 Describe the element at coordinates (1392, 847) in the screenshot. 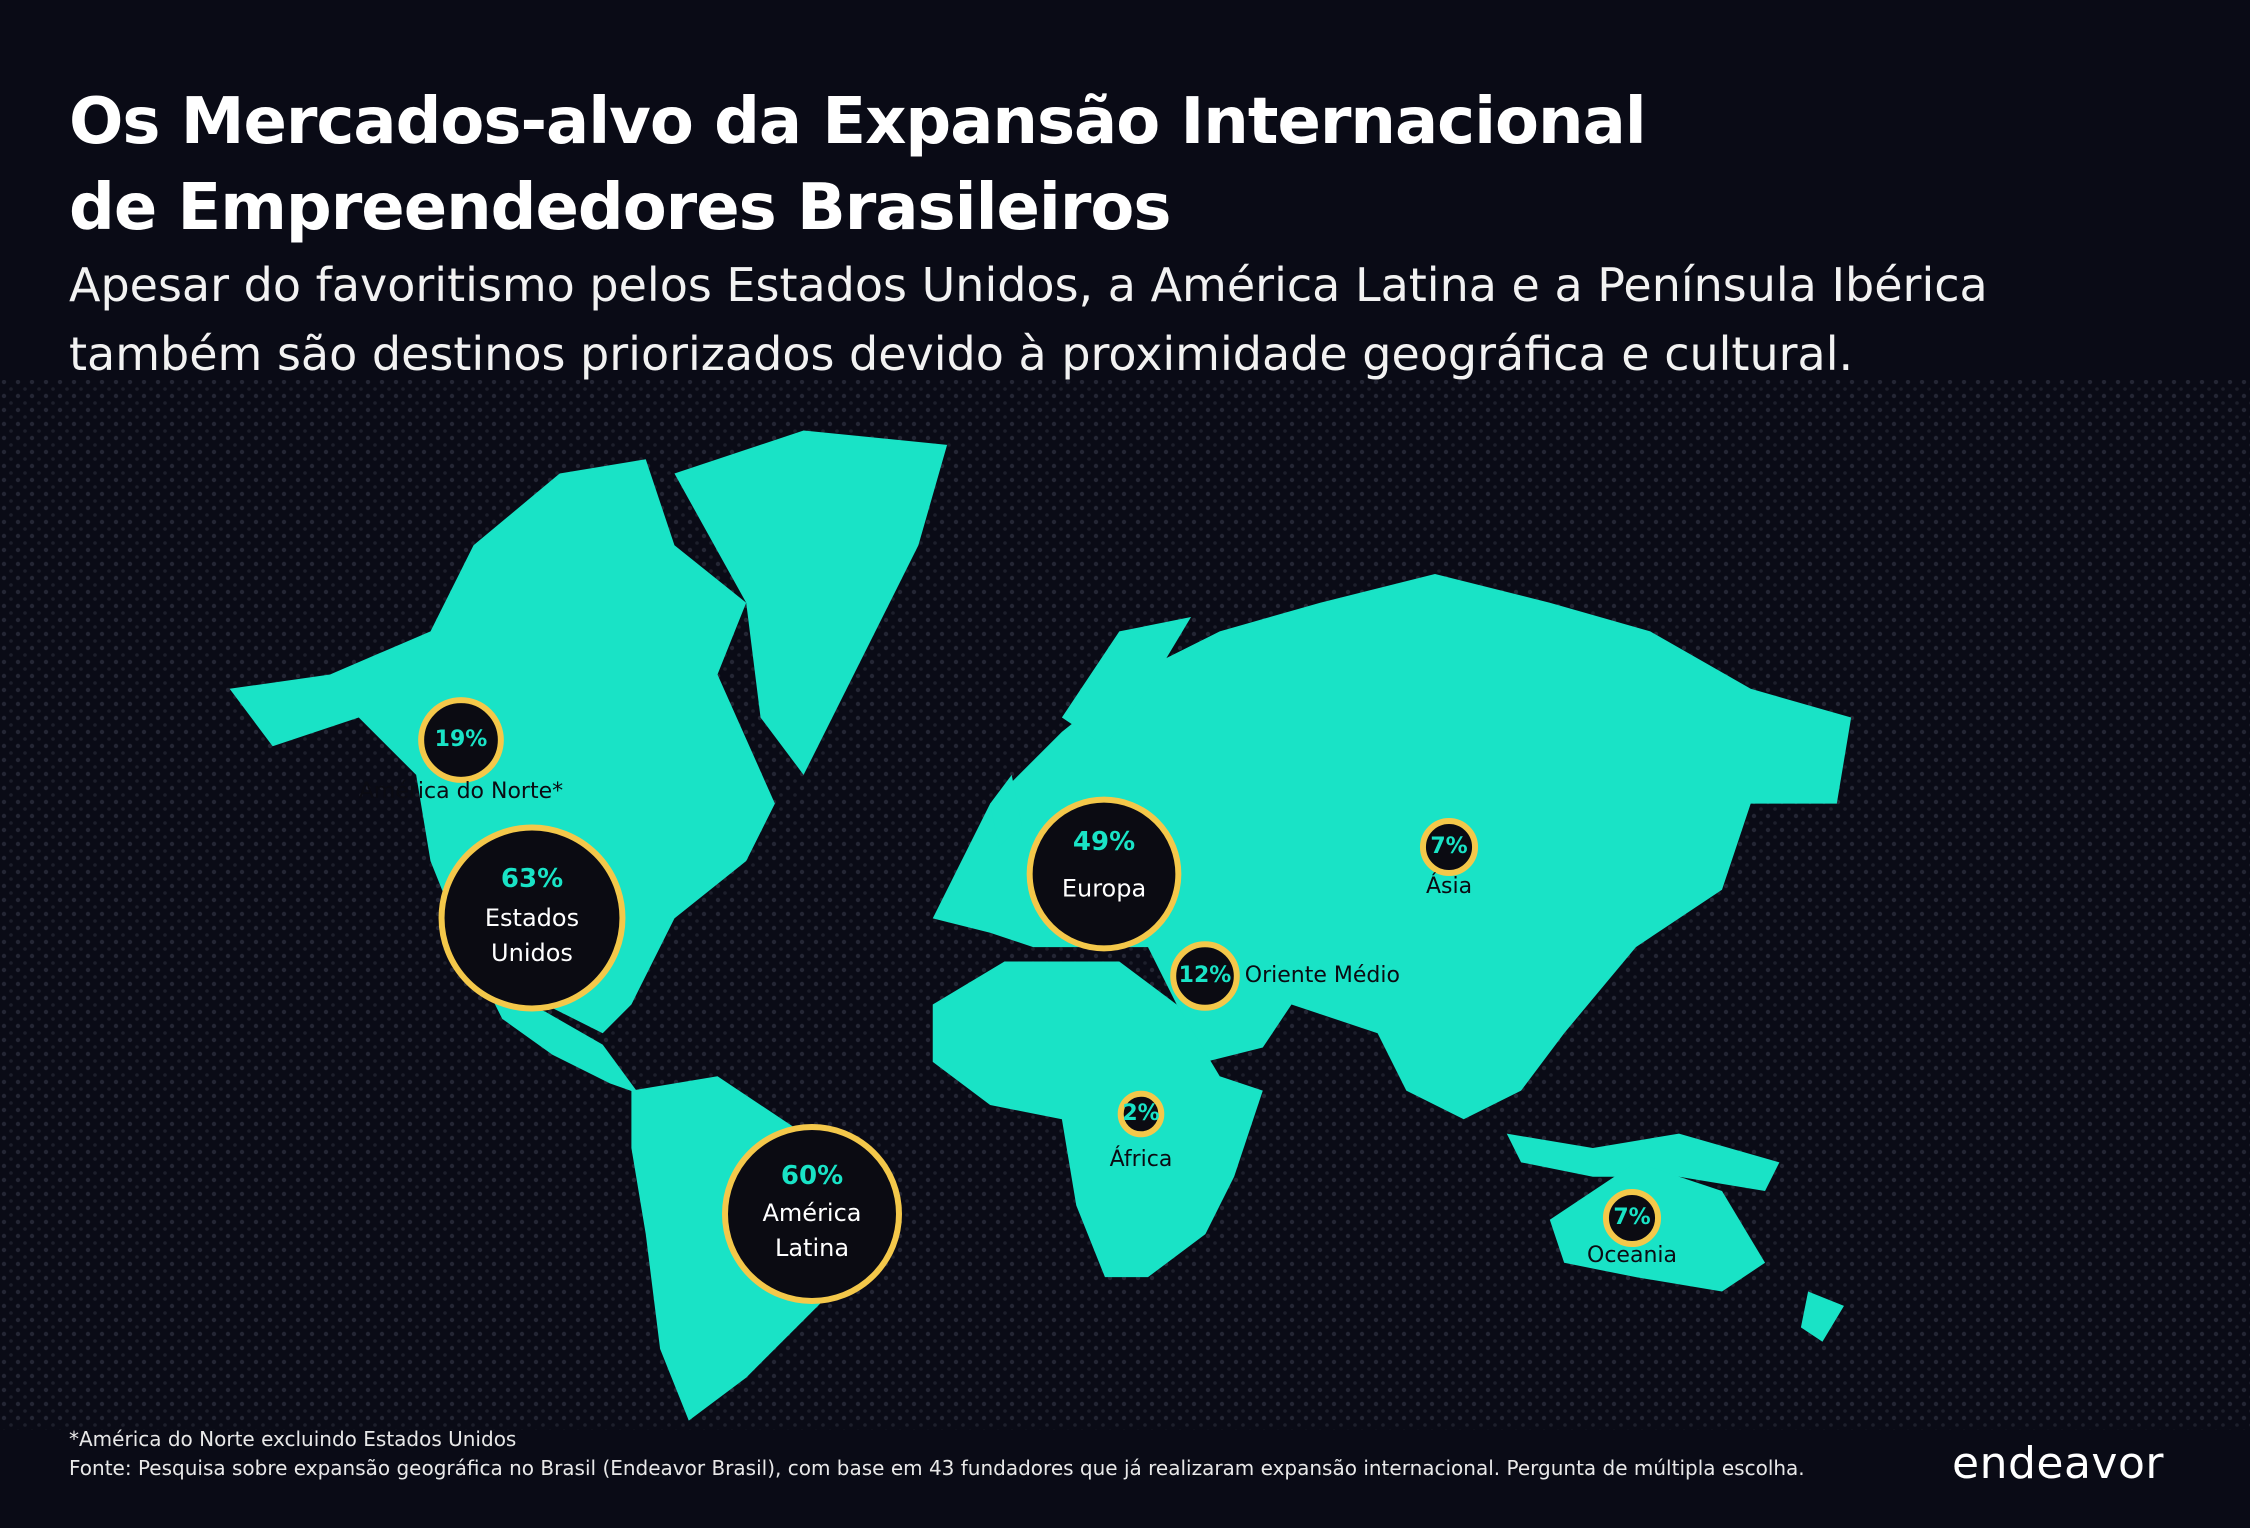

I see `eurasia` at that location.